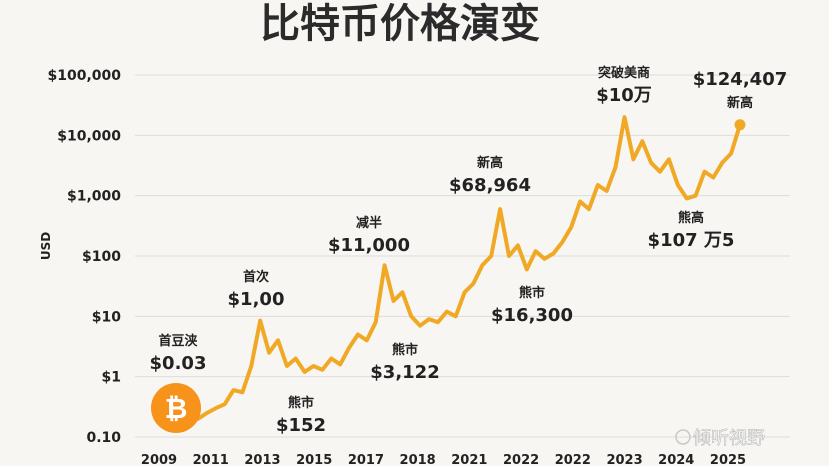  Describe the element at coordinates (301, 425) in the screenshot. I see `annotation-value: $152` at that location.